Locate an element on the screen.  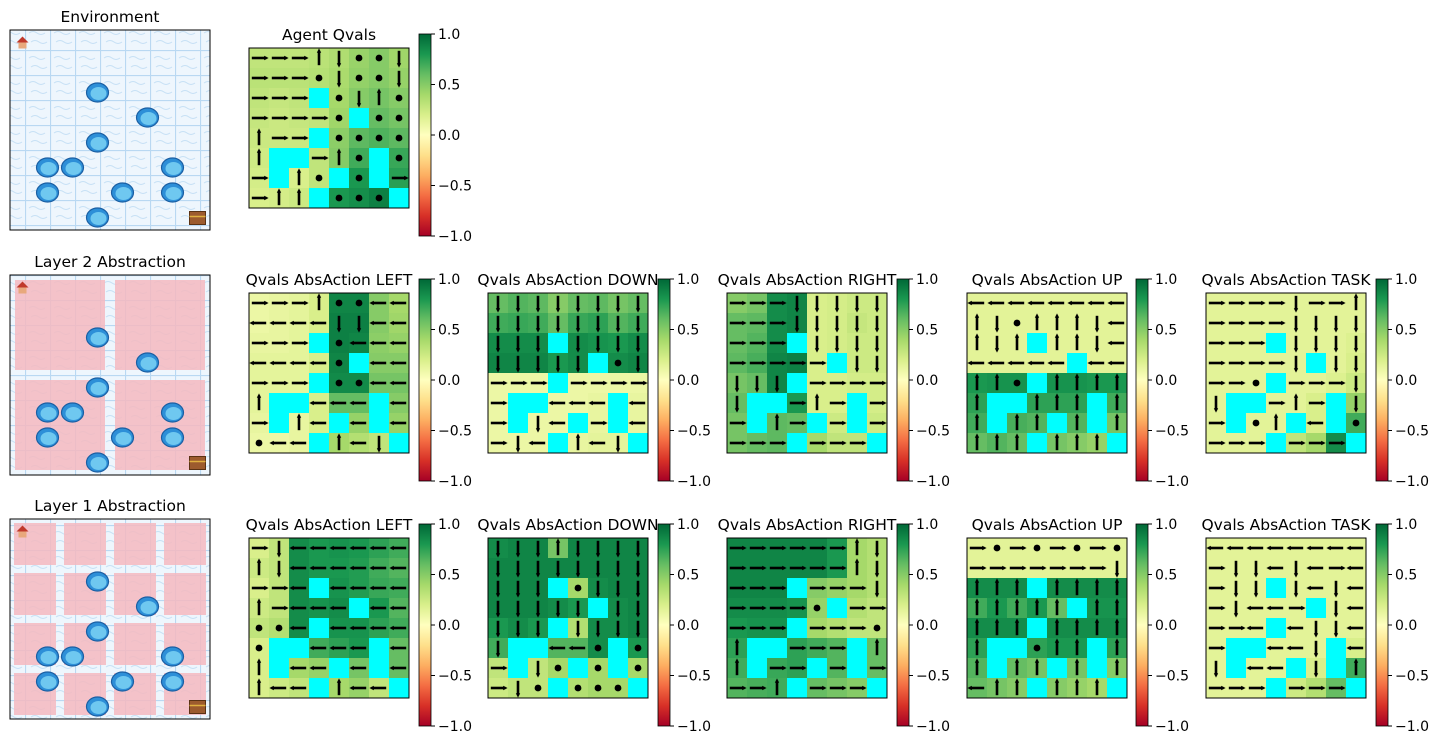
colorbar: 1.0 0.5 0.0 −0.5 −1.0 is located at coordinates (445, 381).